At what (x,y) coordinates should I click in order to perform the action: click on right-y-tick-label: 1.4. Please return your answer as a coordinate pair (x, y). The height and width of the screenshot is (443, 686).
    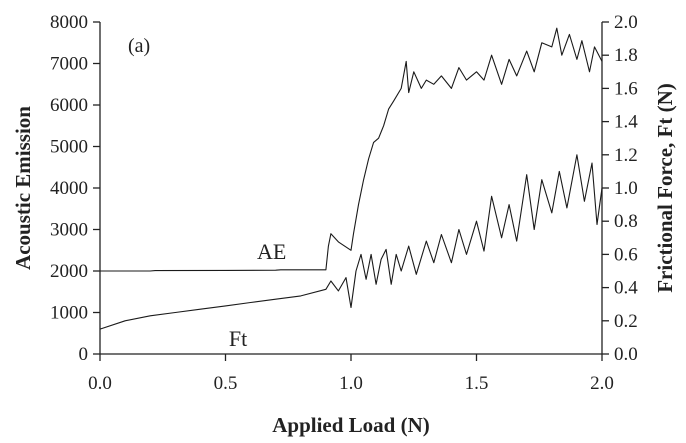
    Looking at the image, I should click on (626, 122).